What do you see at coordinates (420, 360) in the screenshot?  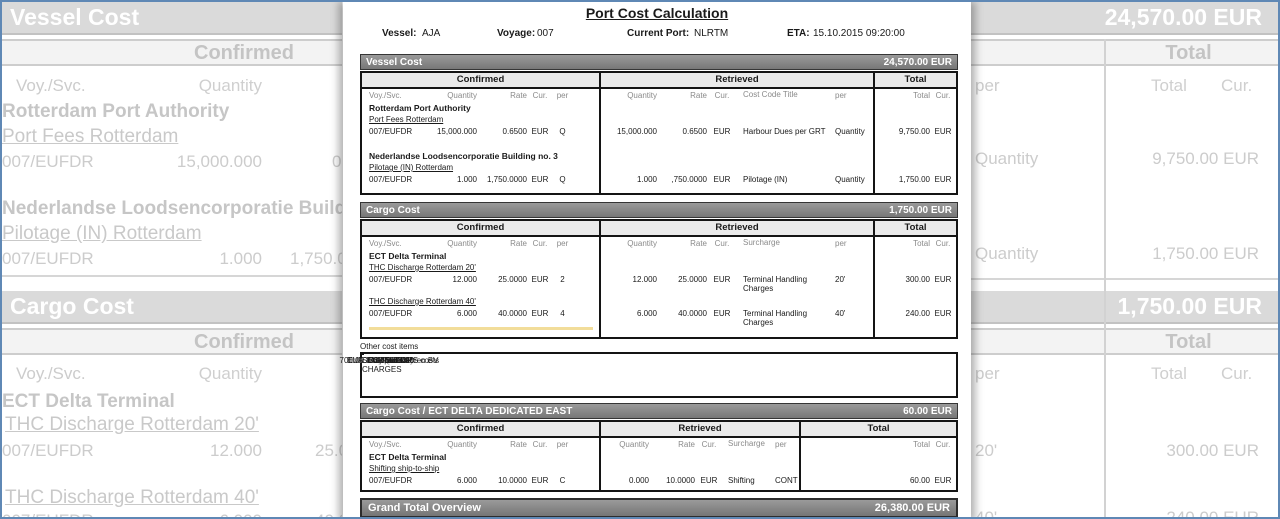 I see `remark-value: ISPS costs` at bounding box center [420, 360].